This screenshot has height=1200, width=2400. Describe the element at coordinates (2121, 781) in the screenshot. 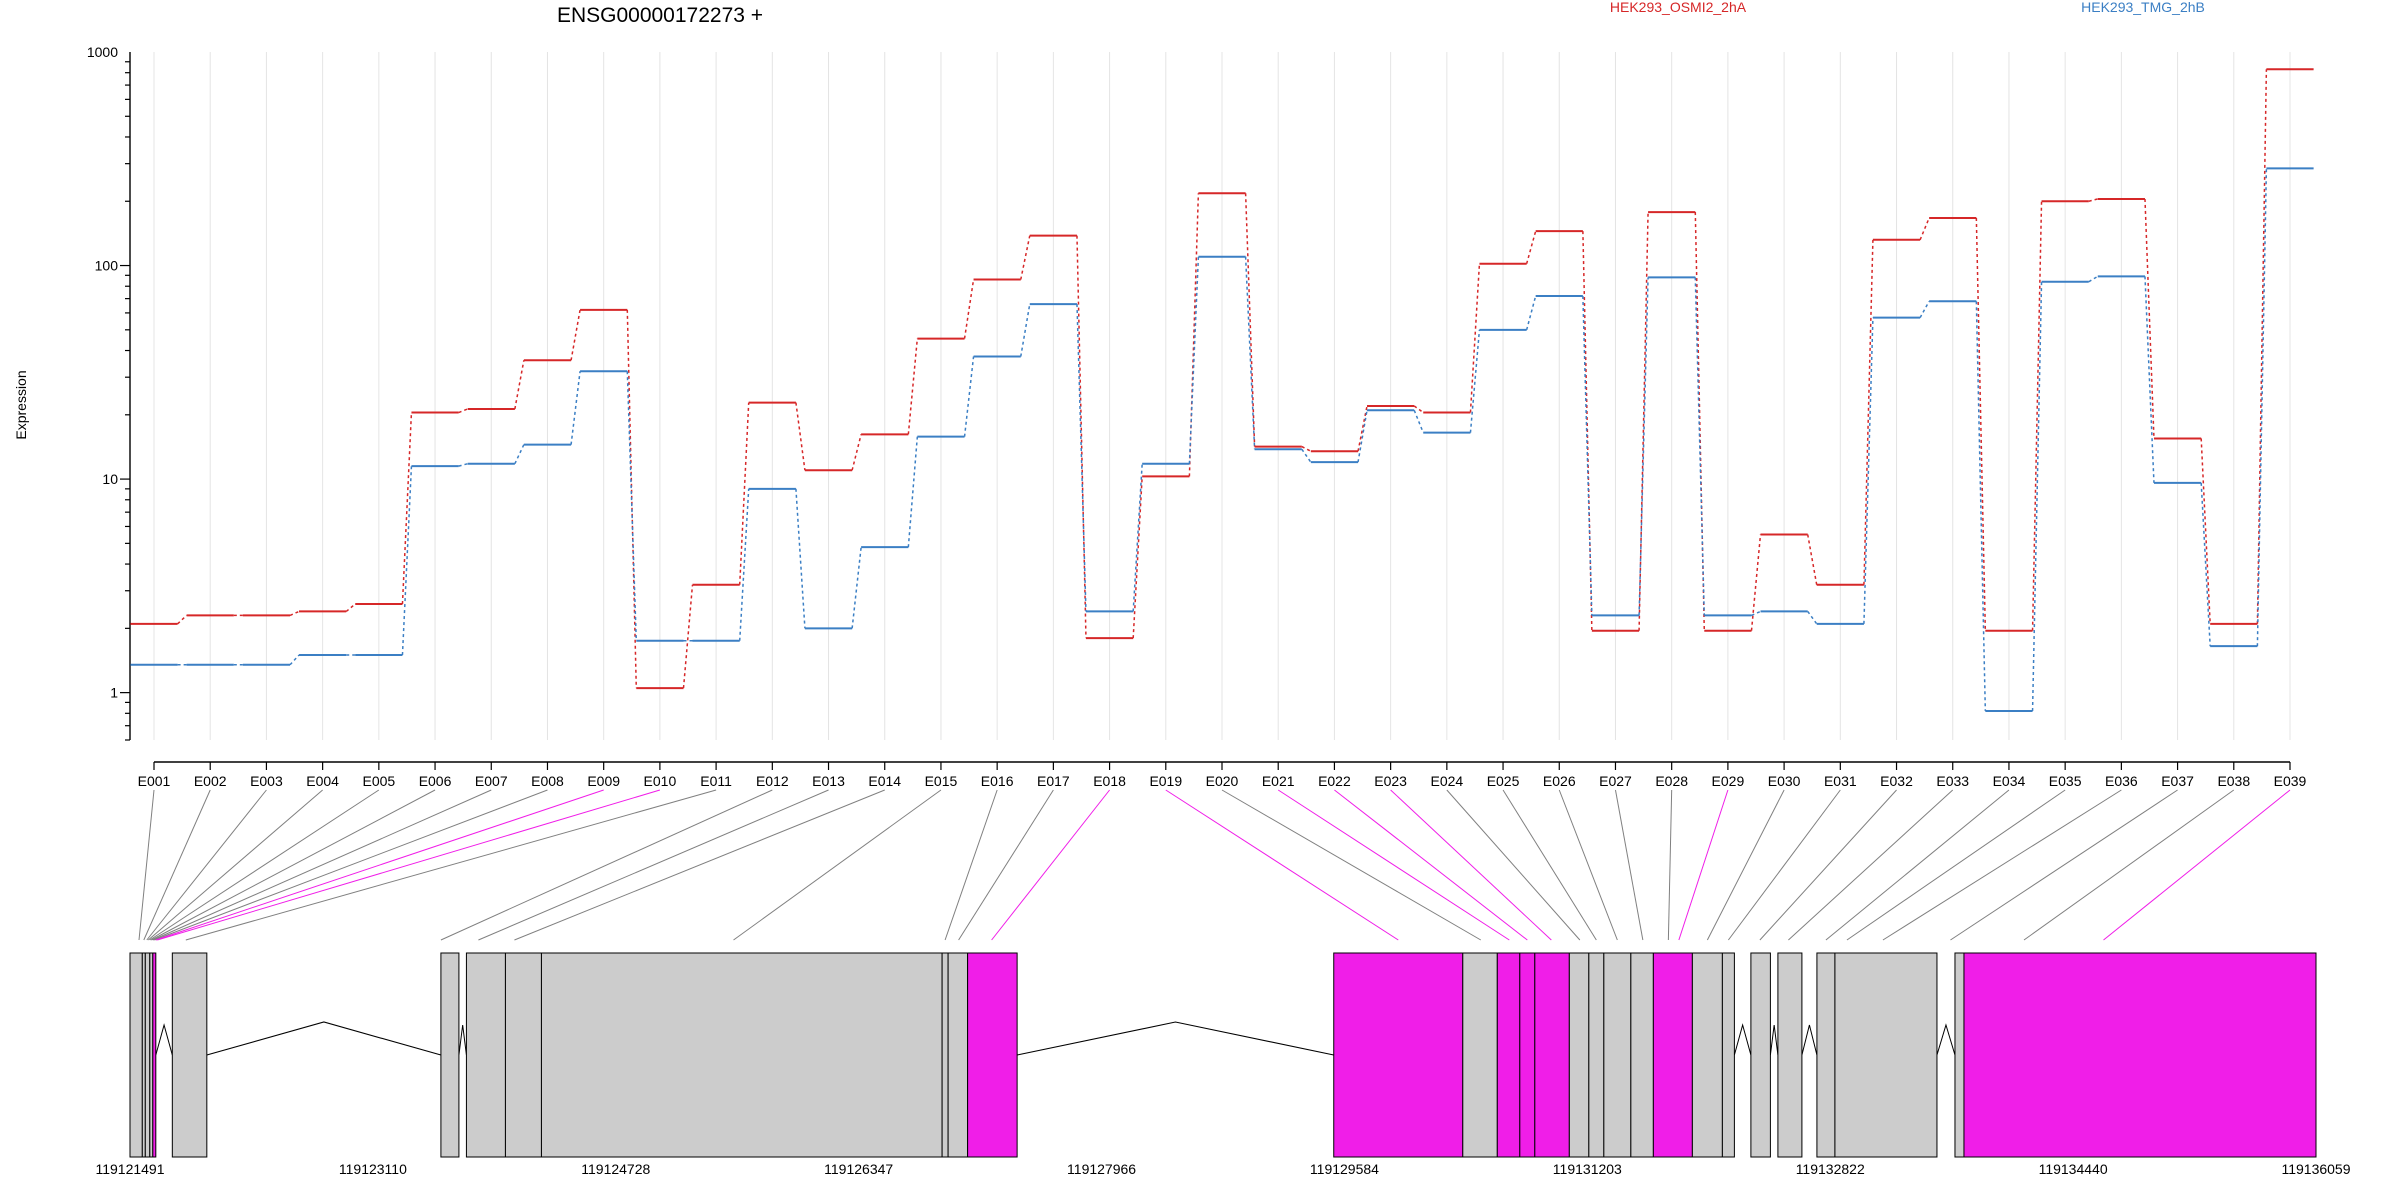

I see `x-tick-label: E036` at that location.